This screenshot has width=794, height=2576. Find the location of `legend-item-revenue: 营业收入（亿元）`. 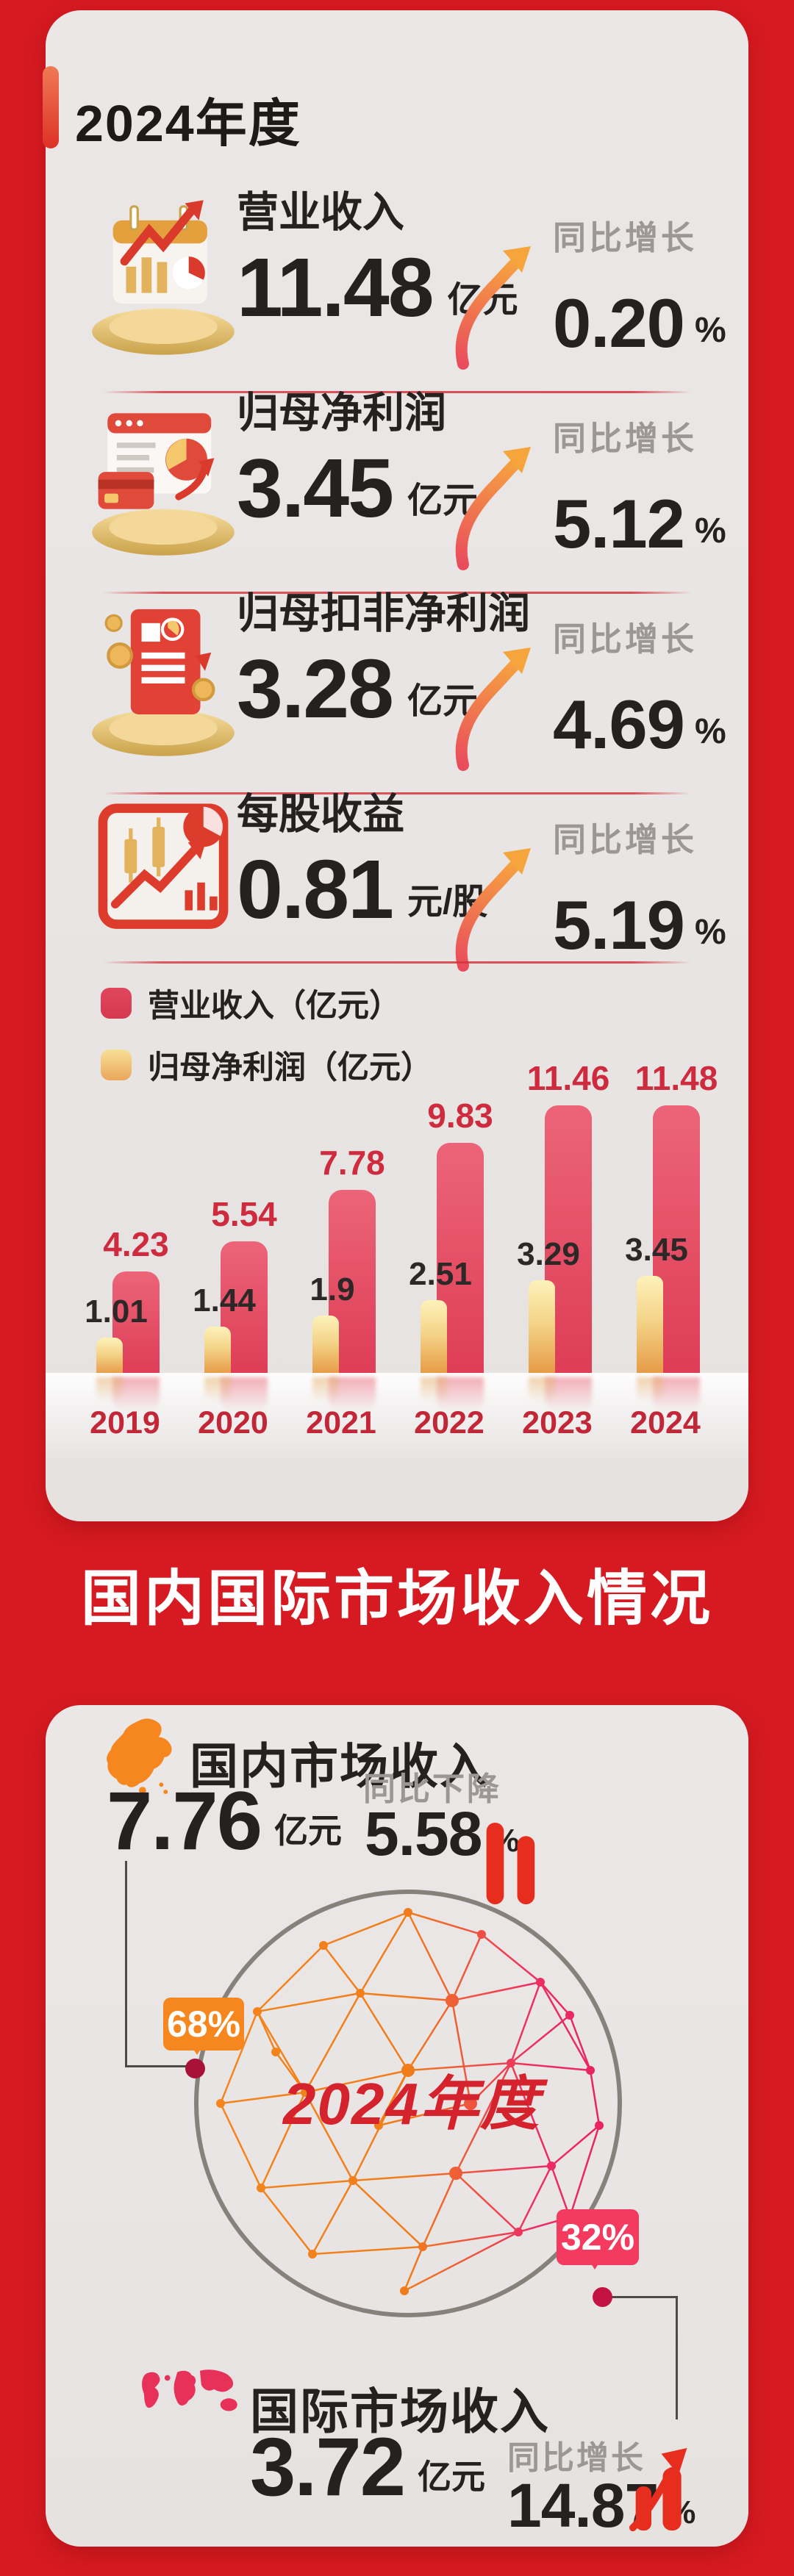

legend-item-revenue: 营业收入（亿元） is located at coordinates (251, 1003).